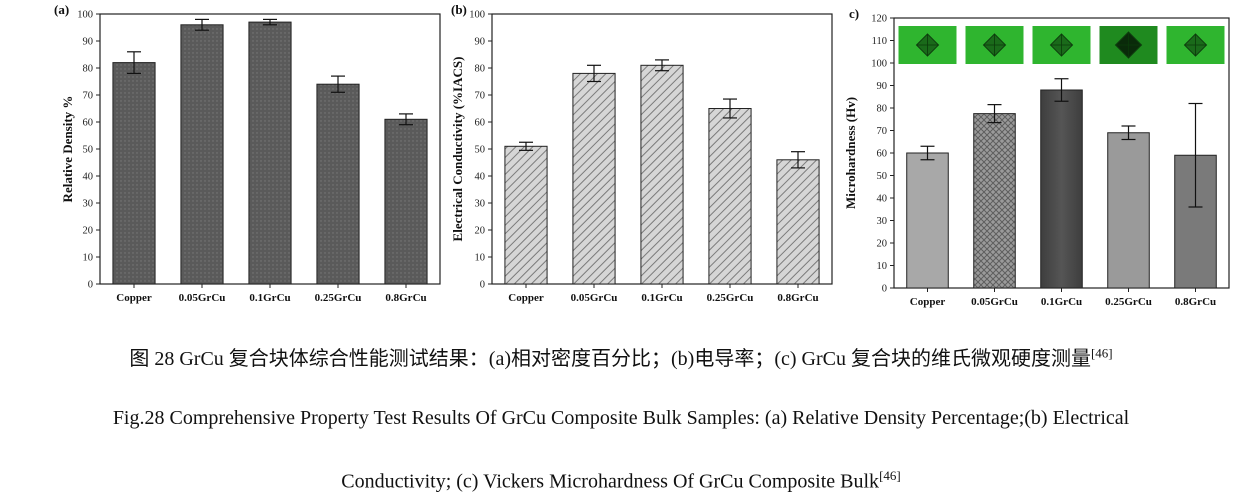 This screenshot has width=1242, height=498. Describe the element at coordinates (457, 149) in the screenshot. I see `y-axis-label: Electrical Conductivity (%IACS)` at that location.